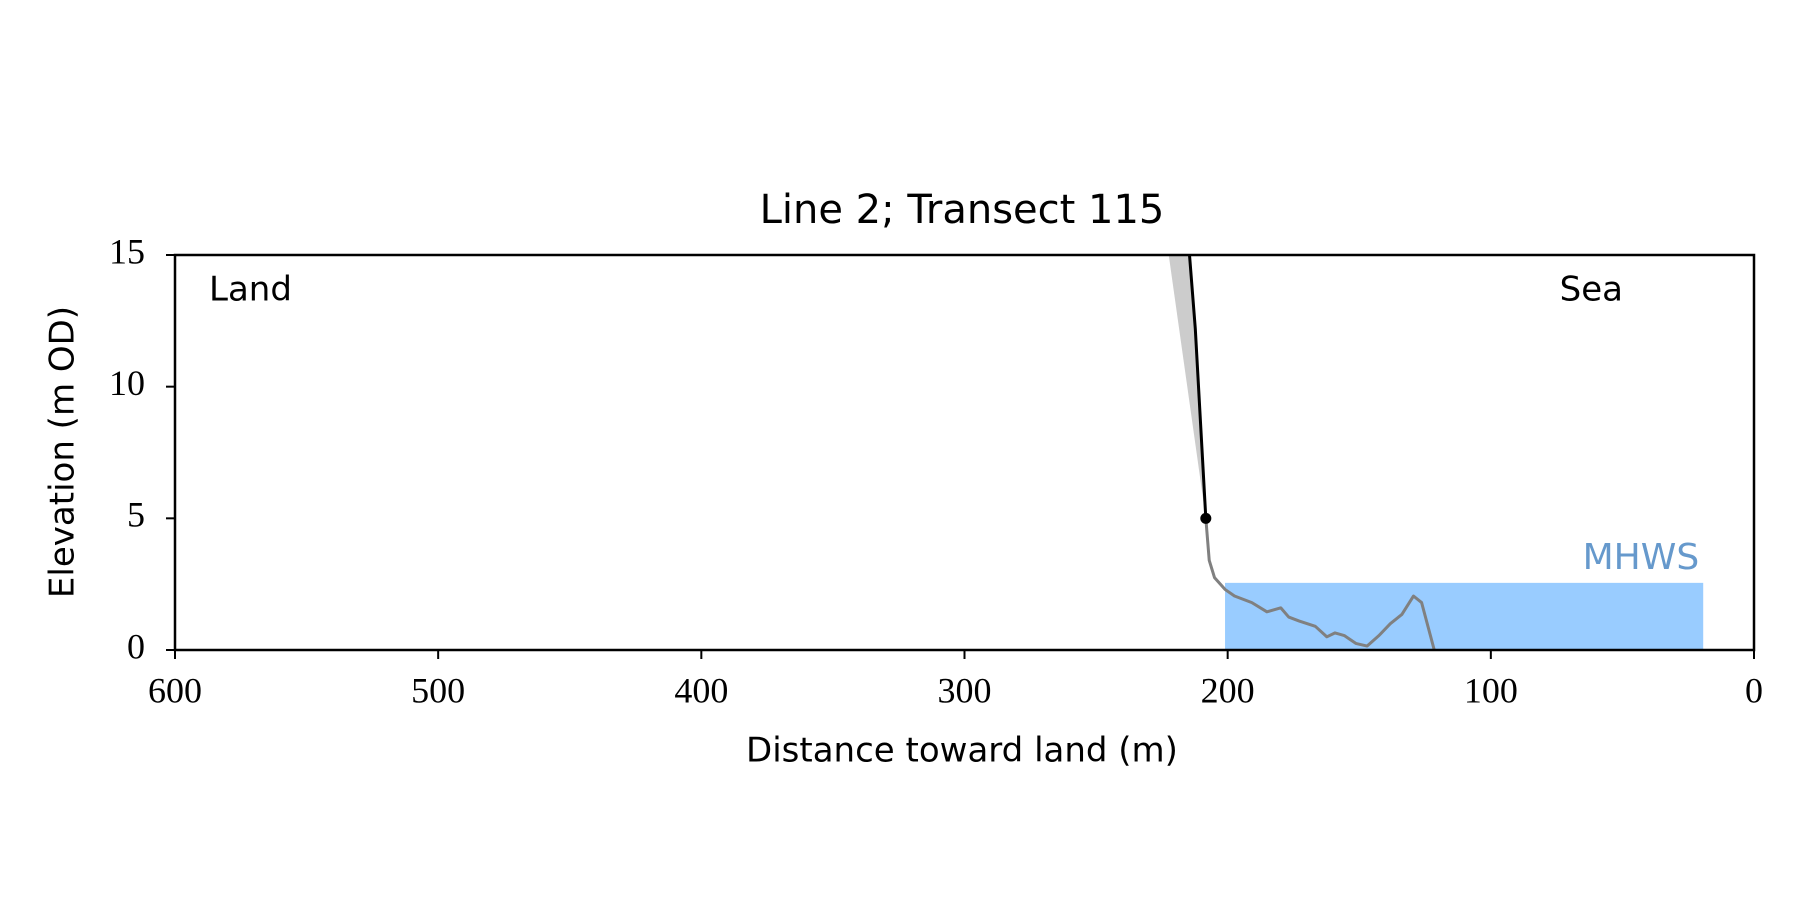 This screenshot has width=1800, height=900. I want to click on y-axis-label: Elevation (m OD), so click(63, 452).